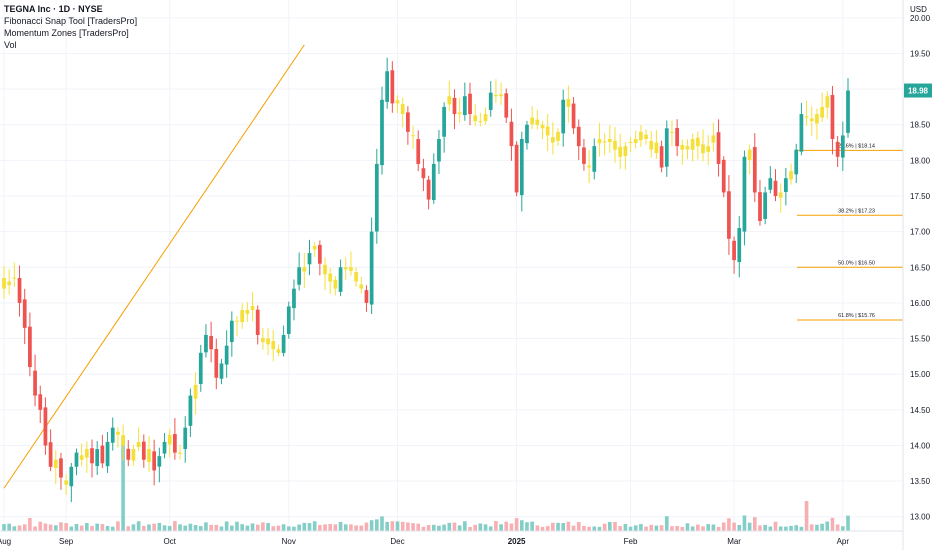  Describe the element at coordinates (71, 21) in the screenshot. I see `indicator-fibonacci: Fibonacci Snap Tool [TradersPro]` at that location.